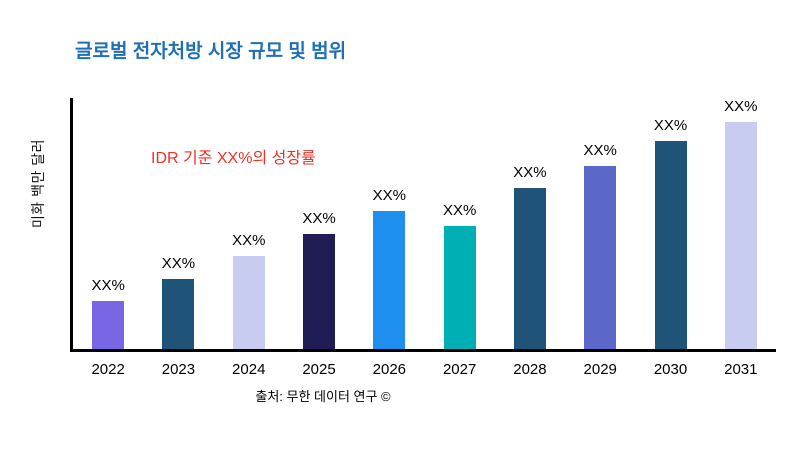  I want to click on x-tick-label: 2024, so click(249, 369).